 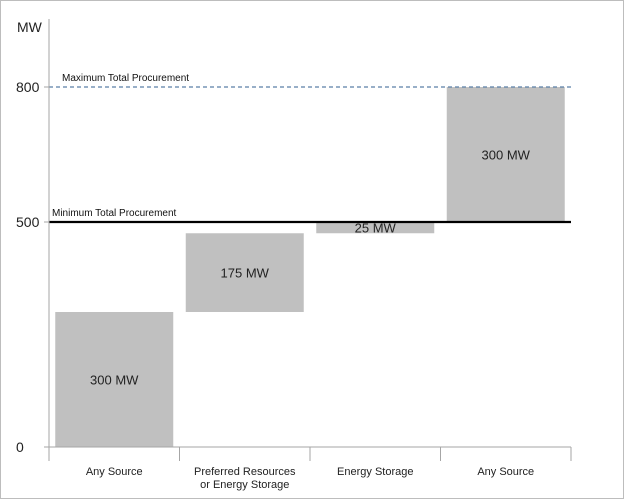 I want to click on bar-4-label: 300 MW, so click(x=506, y=155).